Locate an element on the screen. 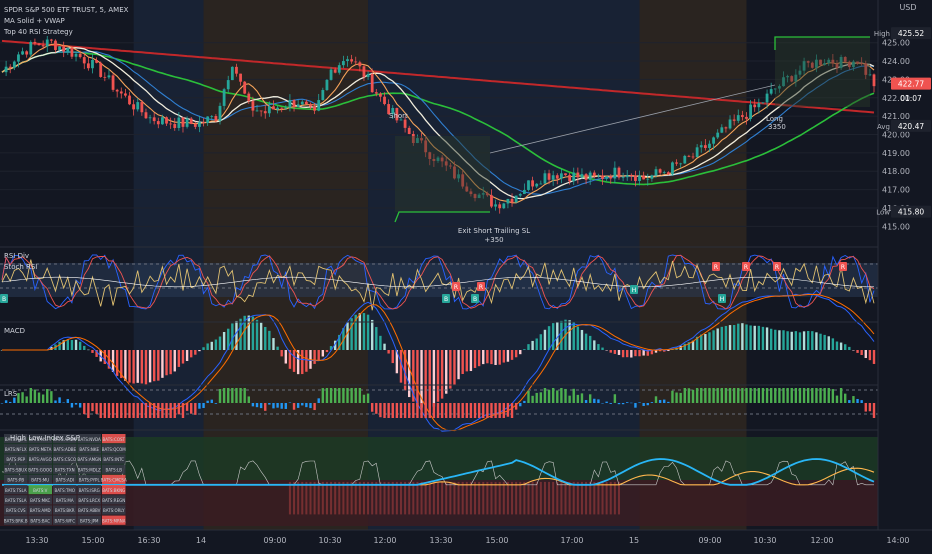 The width and height of the screenshot is (932, 554). last-price-value: 422.77 is located at coordinates (911, 84).